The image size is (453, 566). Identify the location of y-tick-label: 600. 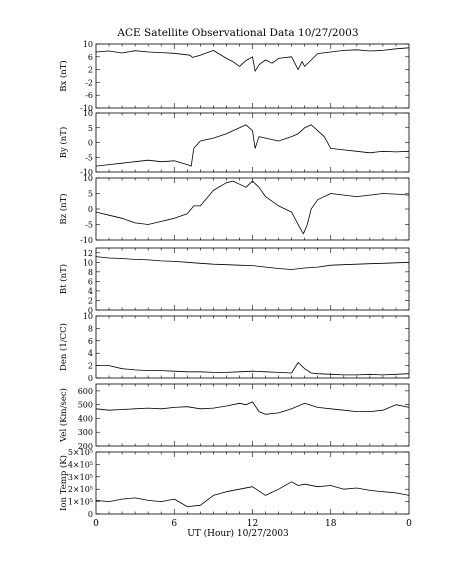
(85, 391).